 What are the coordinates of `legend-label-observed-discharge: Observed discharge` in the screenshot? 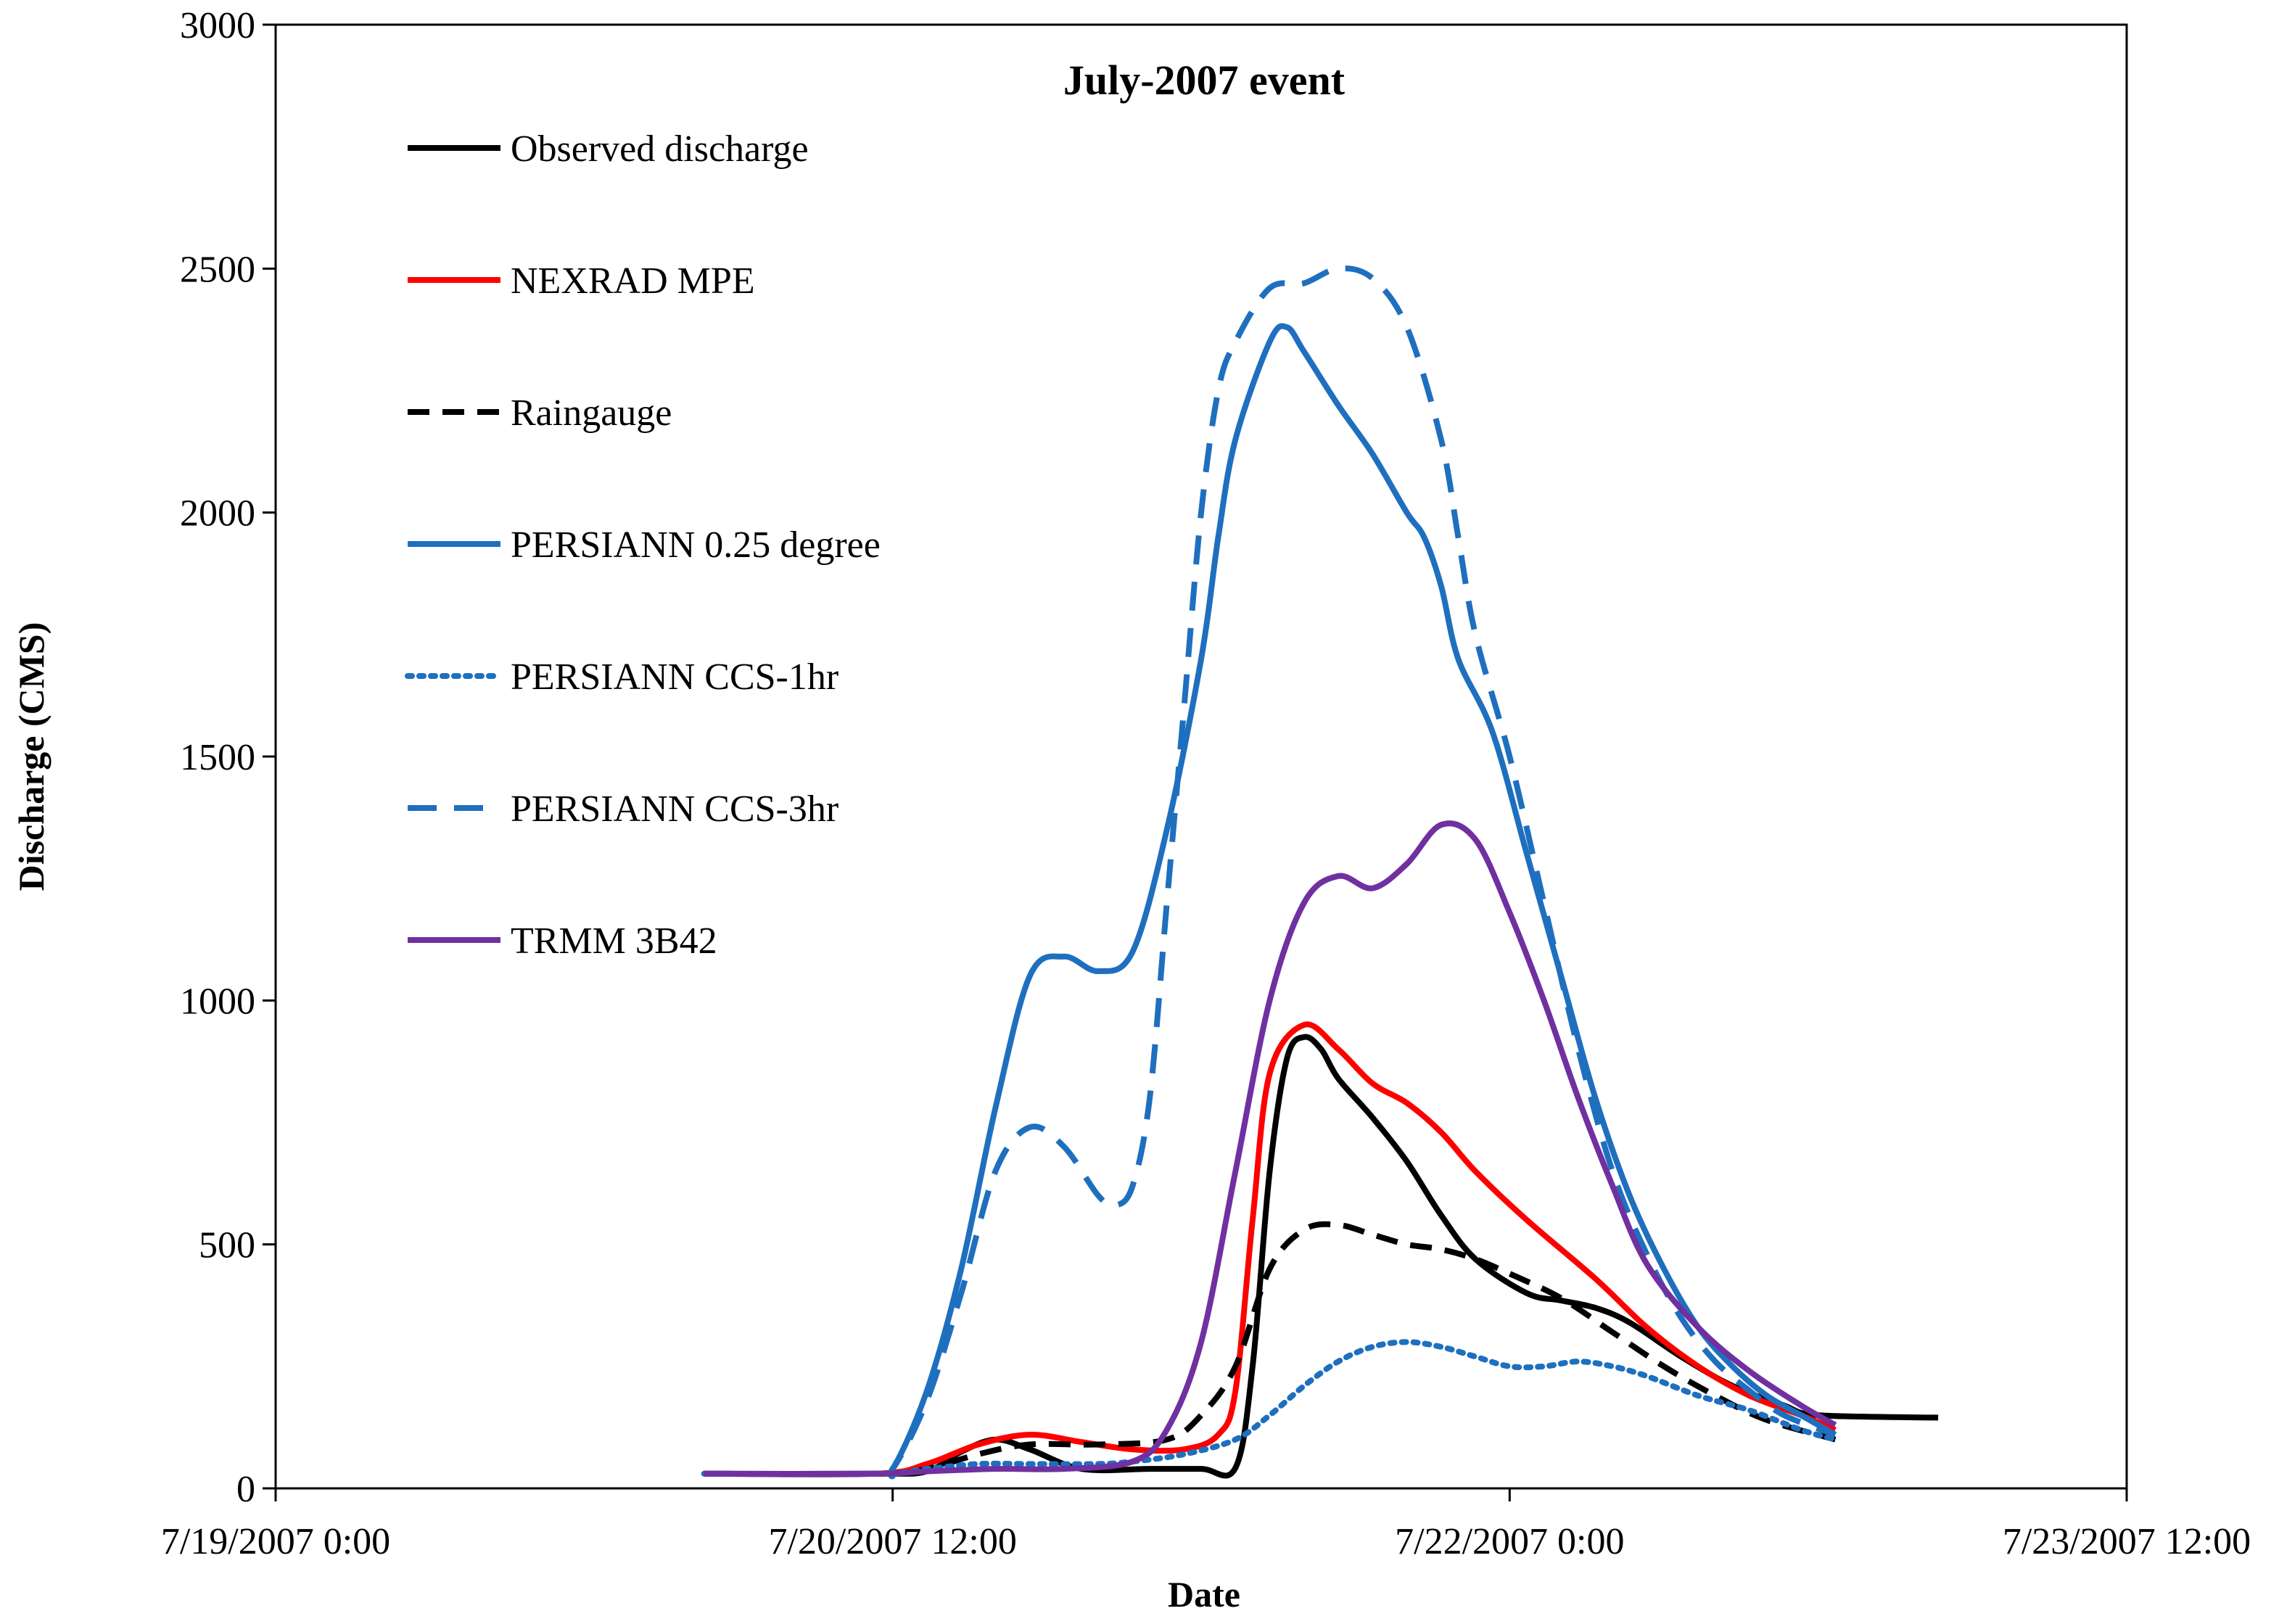 It's located at (660, 149).